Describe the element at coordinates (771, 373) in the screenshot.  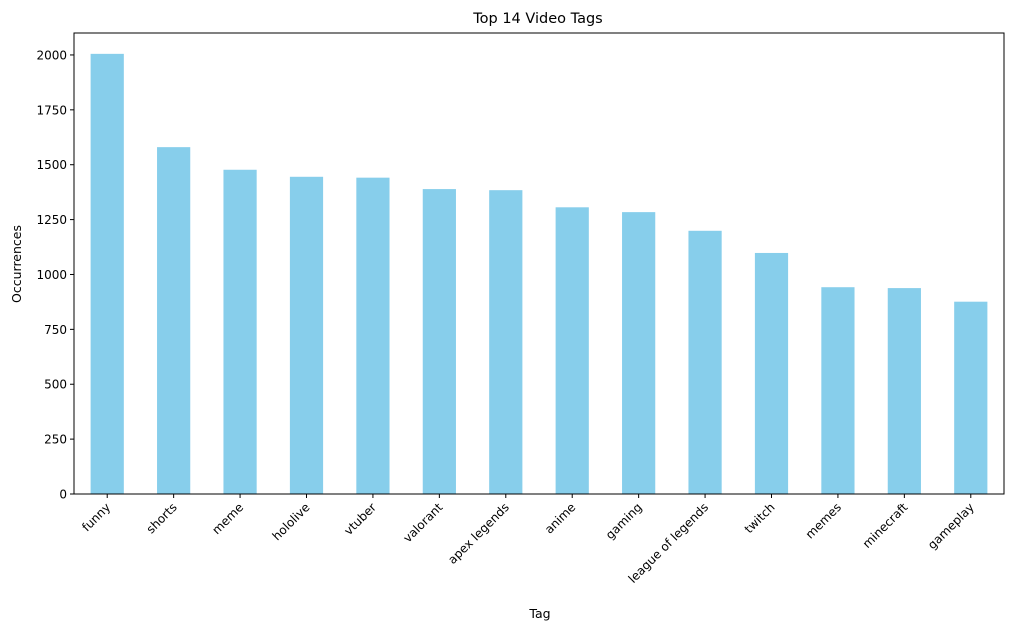
I see `bar-twitch` at that location.